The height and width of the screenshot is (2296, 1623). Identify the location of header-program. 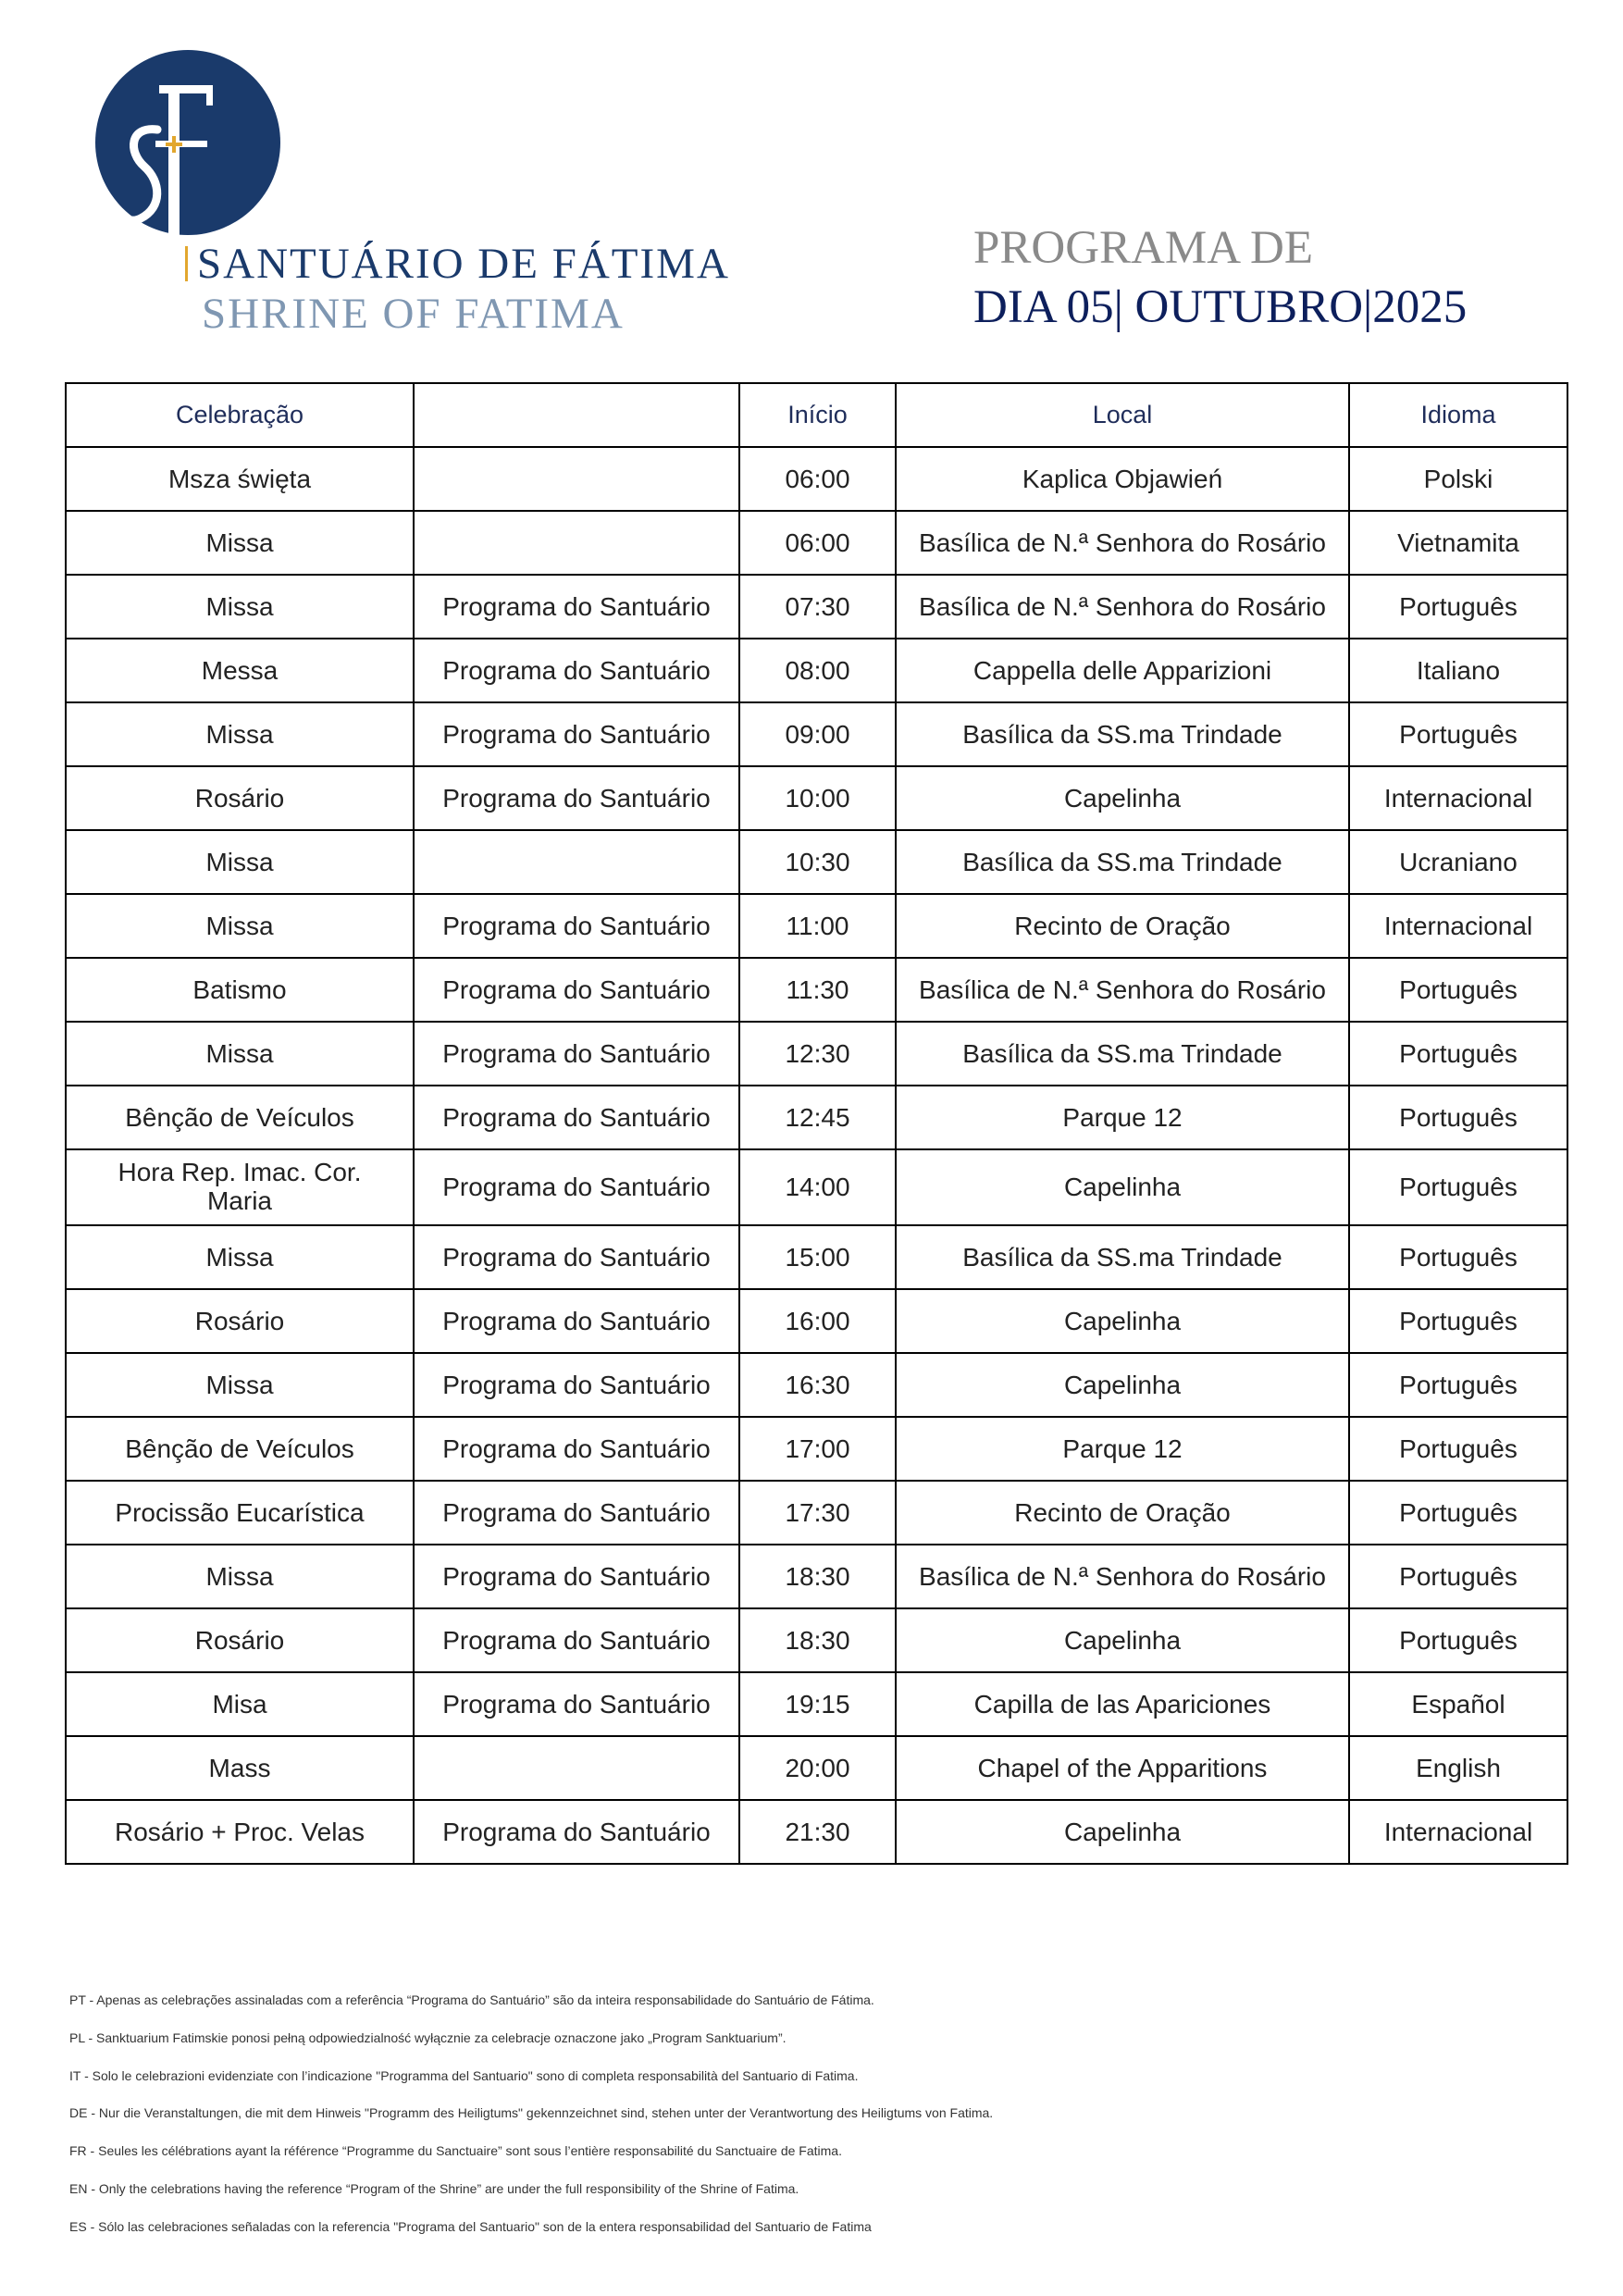
(576, 415).